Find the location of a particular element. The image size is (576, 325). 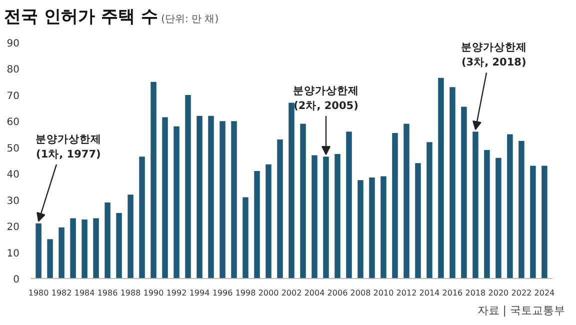

x-tick-label: 1996 is located at coordinates (222, 293).